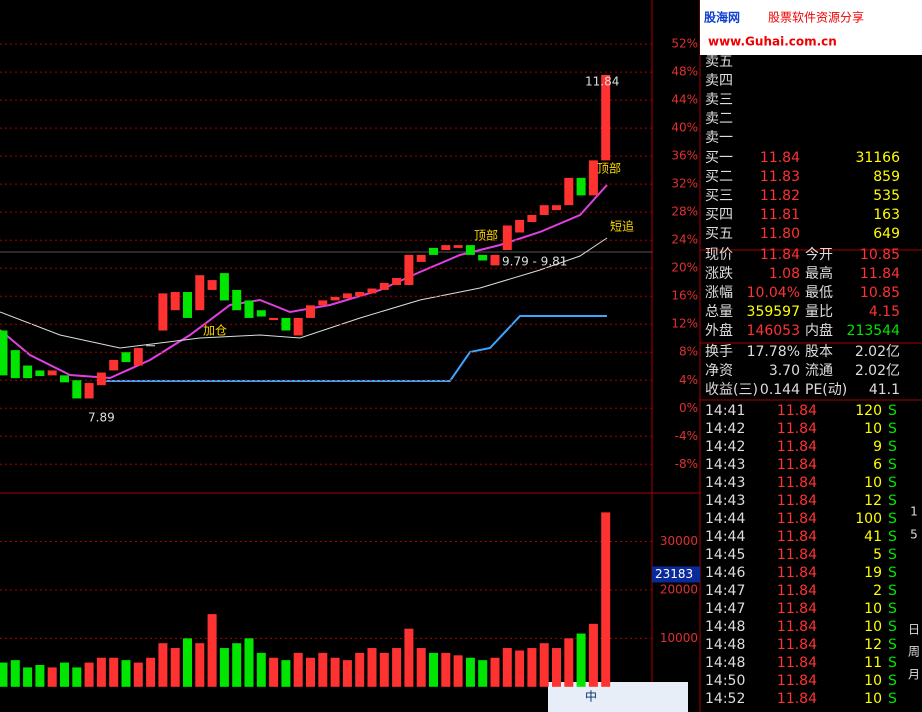 The height and width of the screenshot is (712, 922). What do you see at coordinates (773, 352) in the screenshot?
I see `stat-value: 17.78%` at bounding box center [773, 352].